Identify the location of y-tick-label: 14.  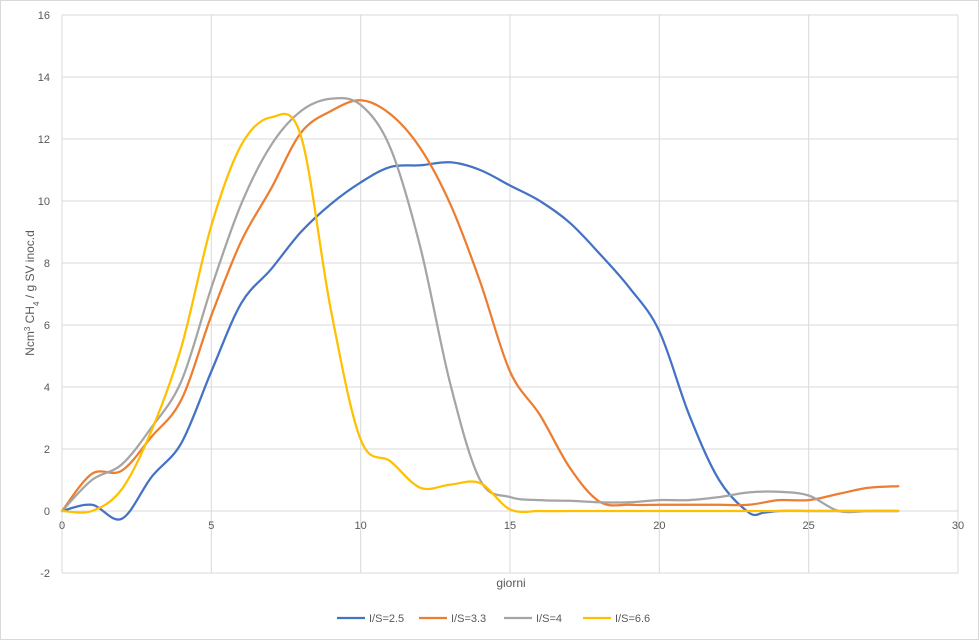
(44, 78).